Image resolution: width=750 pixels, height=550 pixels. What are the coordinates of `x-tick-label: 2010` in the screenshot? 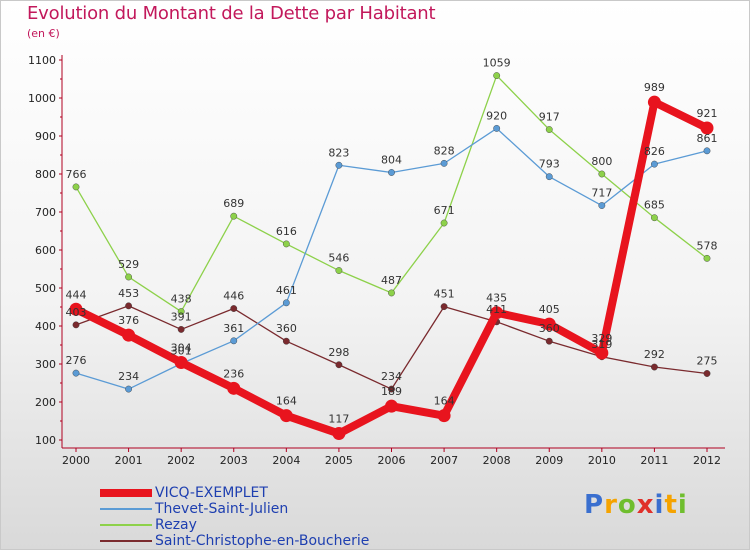 It's located at (602, 460).